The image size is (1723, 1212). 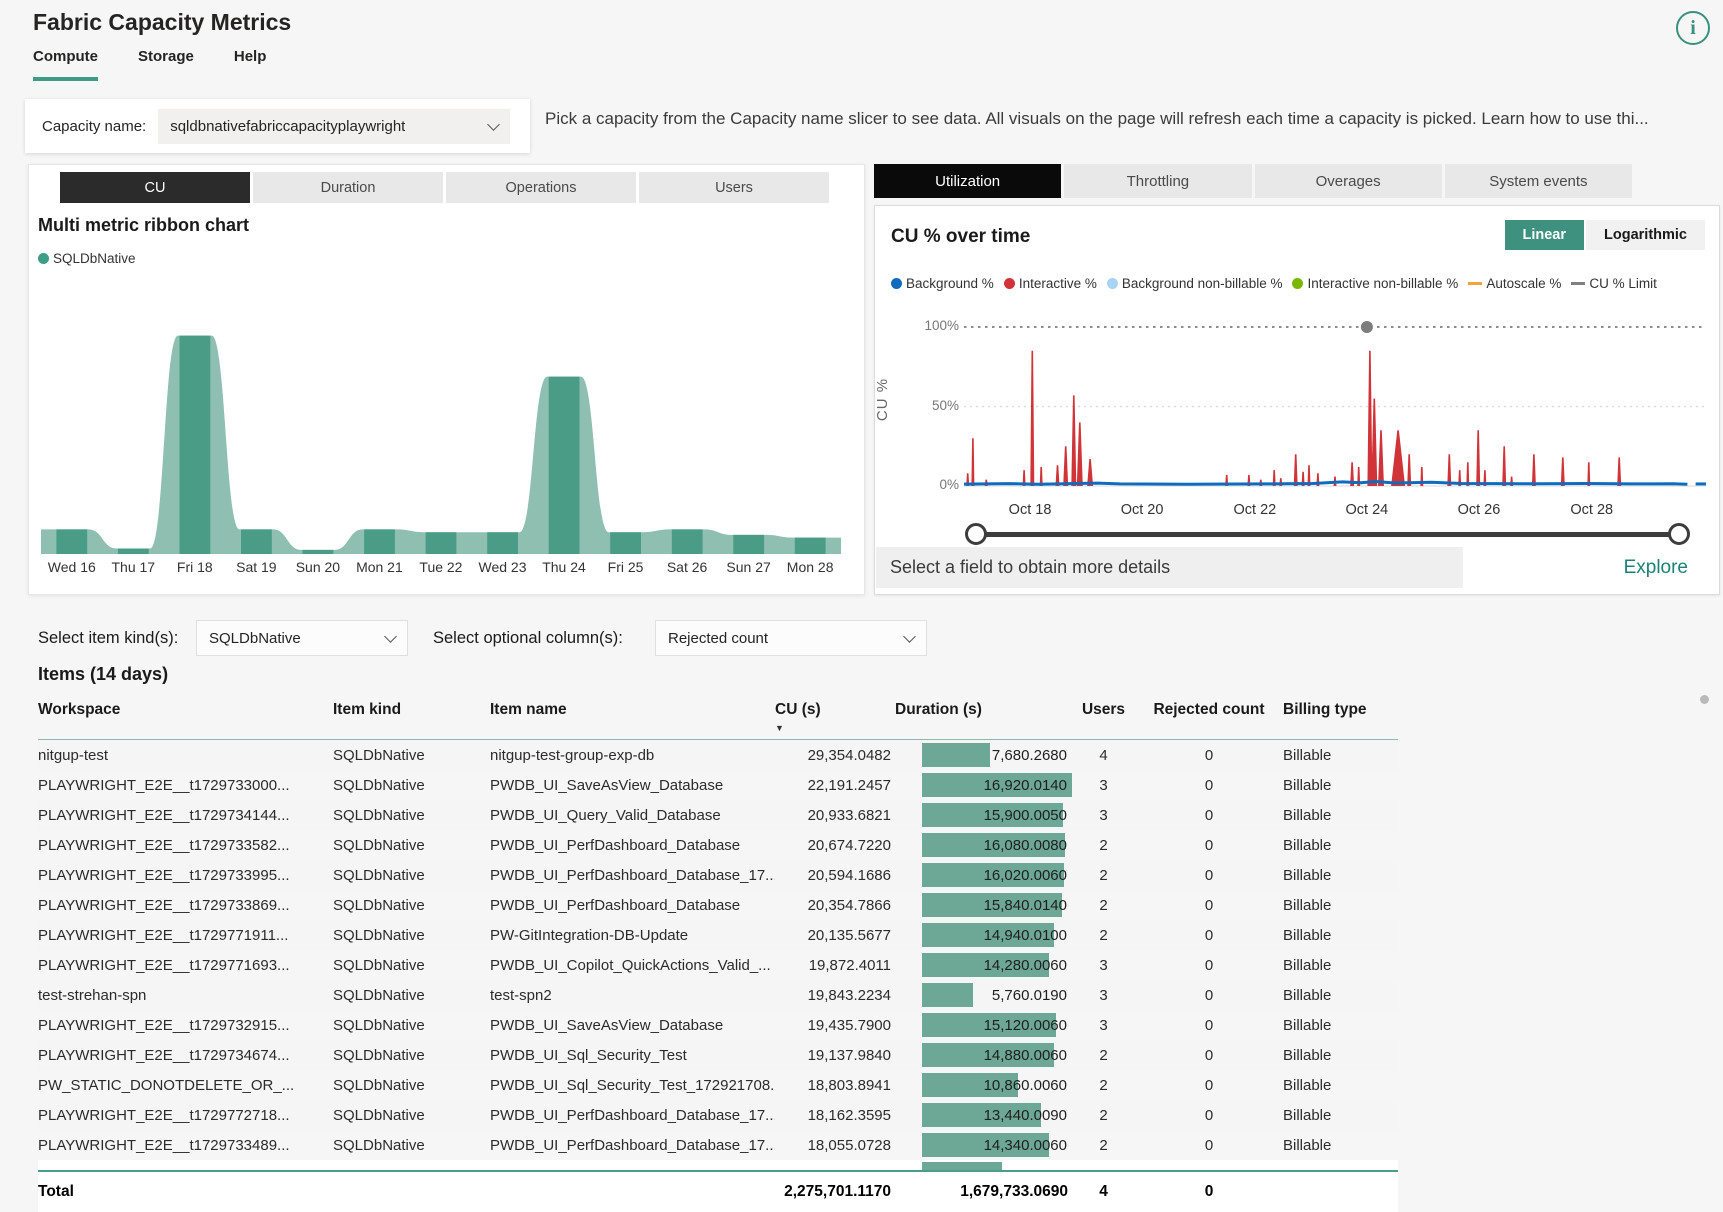 I want to click on column-header-users: Users, so click(x=1103, y=709).